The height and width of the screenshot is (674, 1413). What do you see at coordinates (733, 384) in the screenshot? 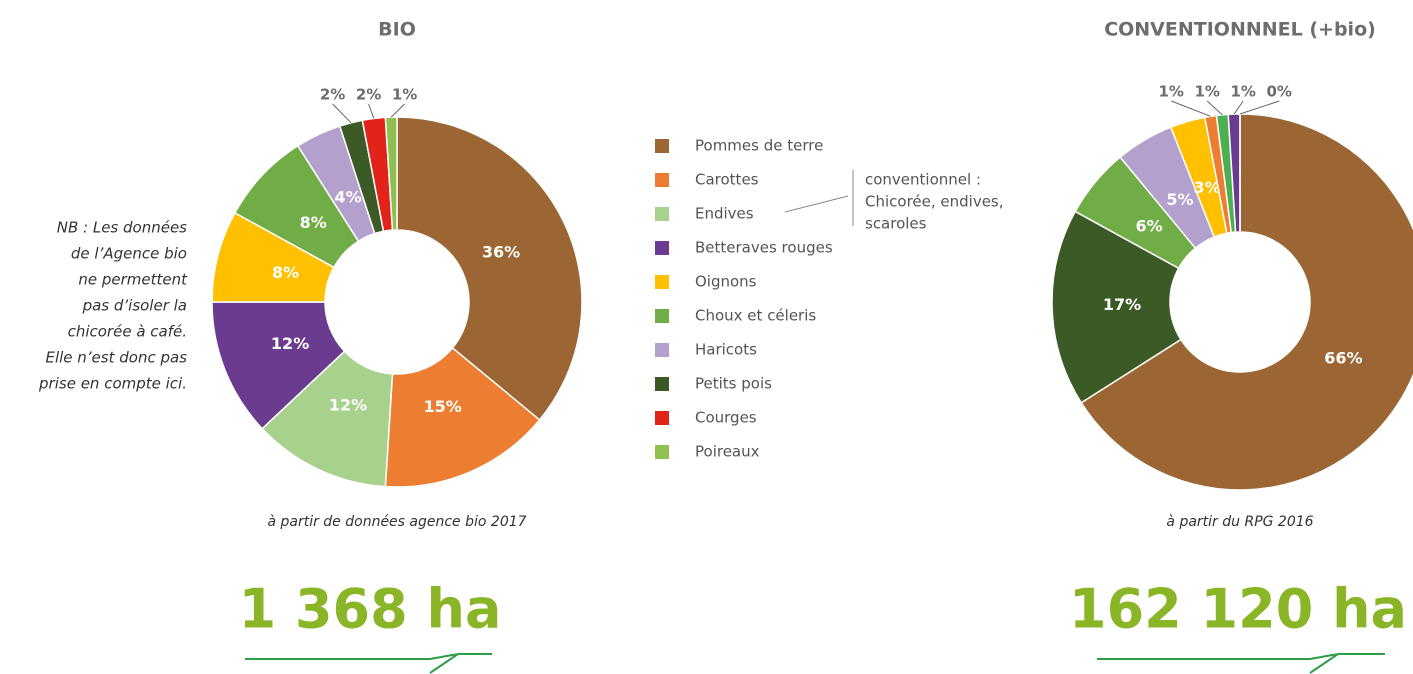
I see `legend-label: Petits pois` at bounding box center [733, 384].